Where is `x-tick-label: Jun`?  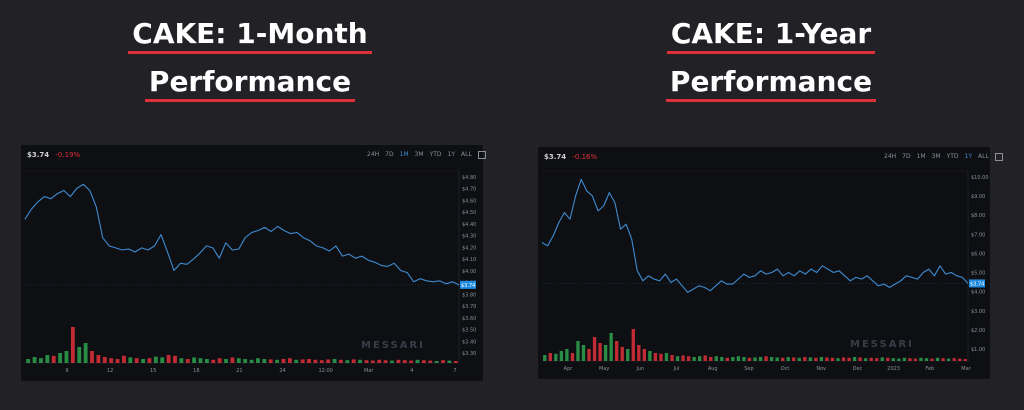
x-tick-label: Jun is located at coordinates (639, 369).